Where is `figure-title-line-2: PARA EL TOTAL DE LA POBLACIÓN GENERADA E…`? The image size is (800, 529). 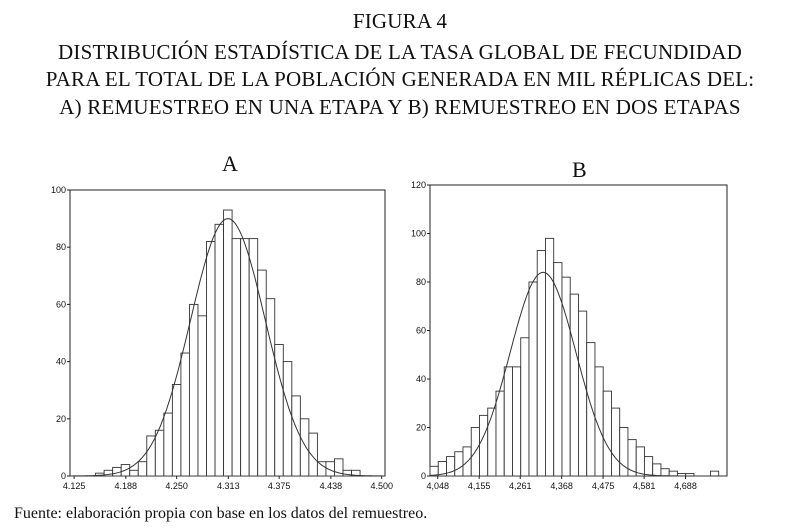
figure-title-line-2: PARA EL TOTAL DE LA POBLACIÓN GENERADA E… is located at coordinates (400, 79).